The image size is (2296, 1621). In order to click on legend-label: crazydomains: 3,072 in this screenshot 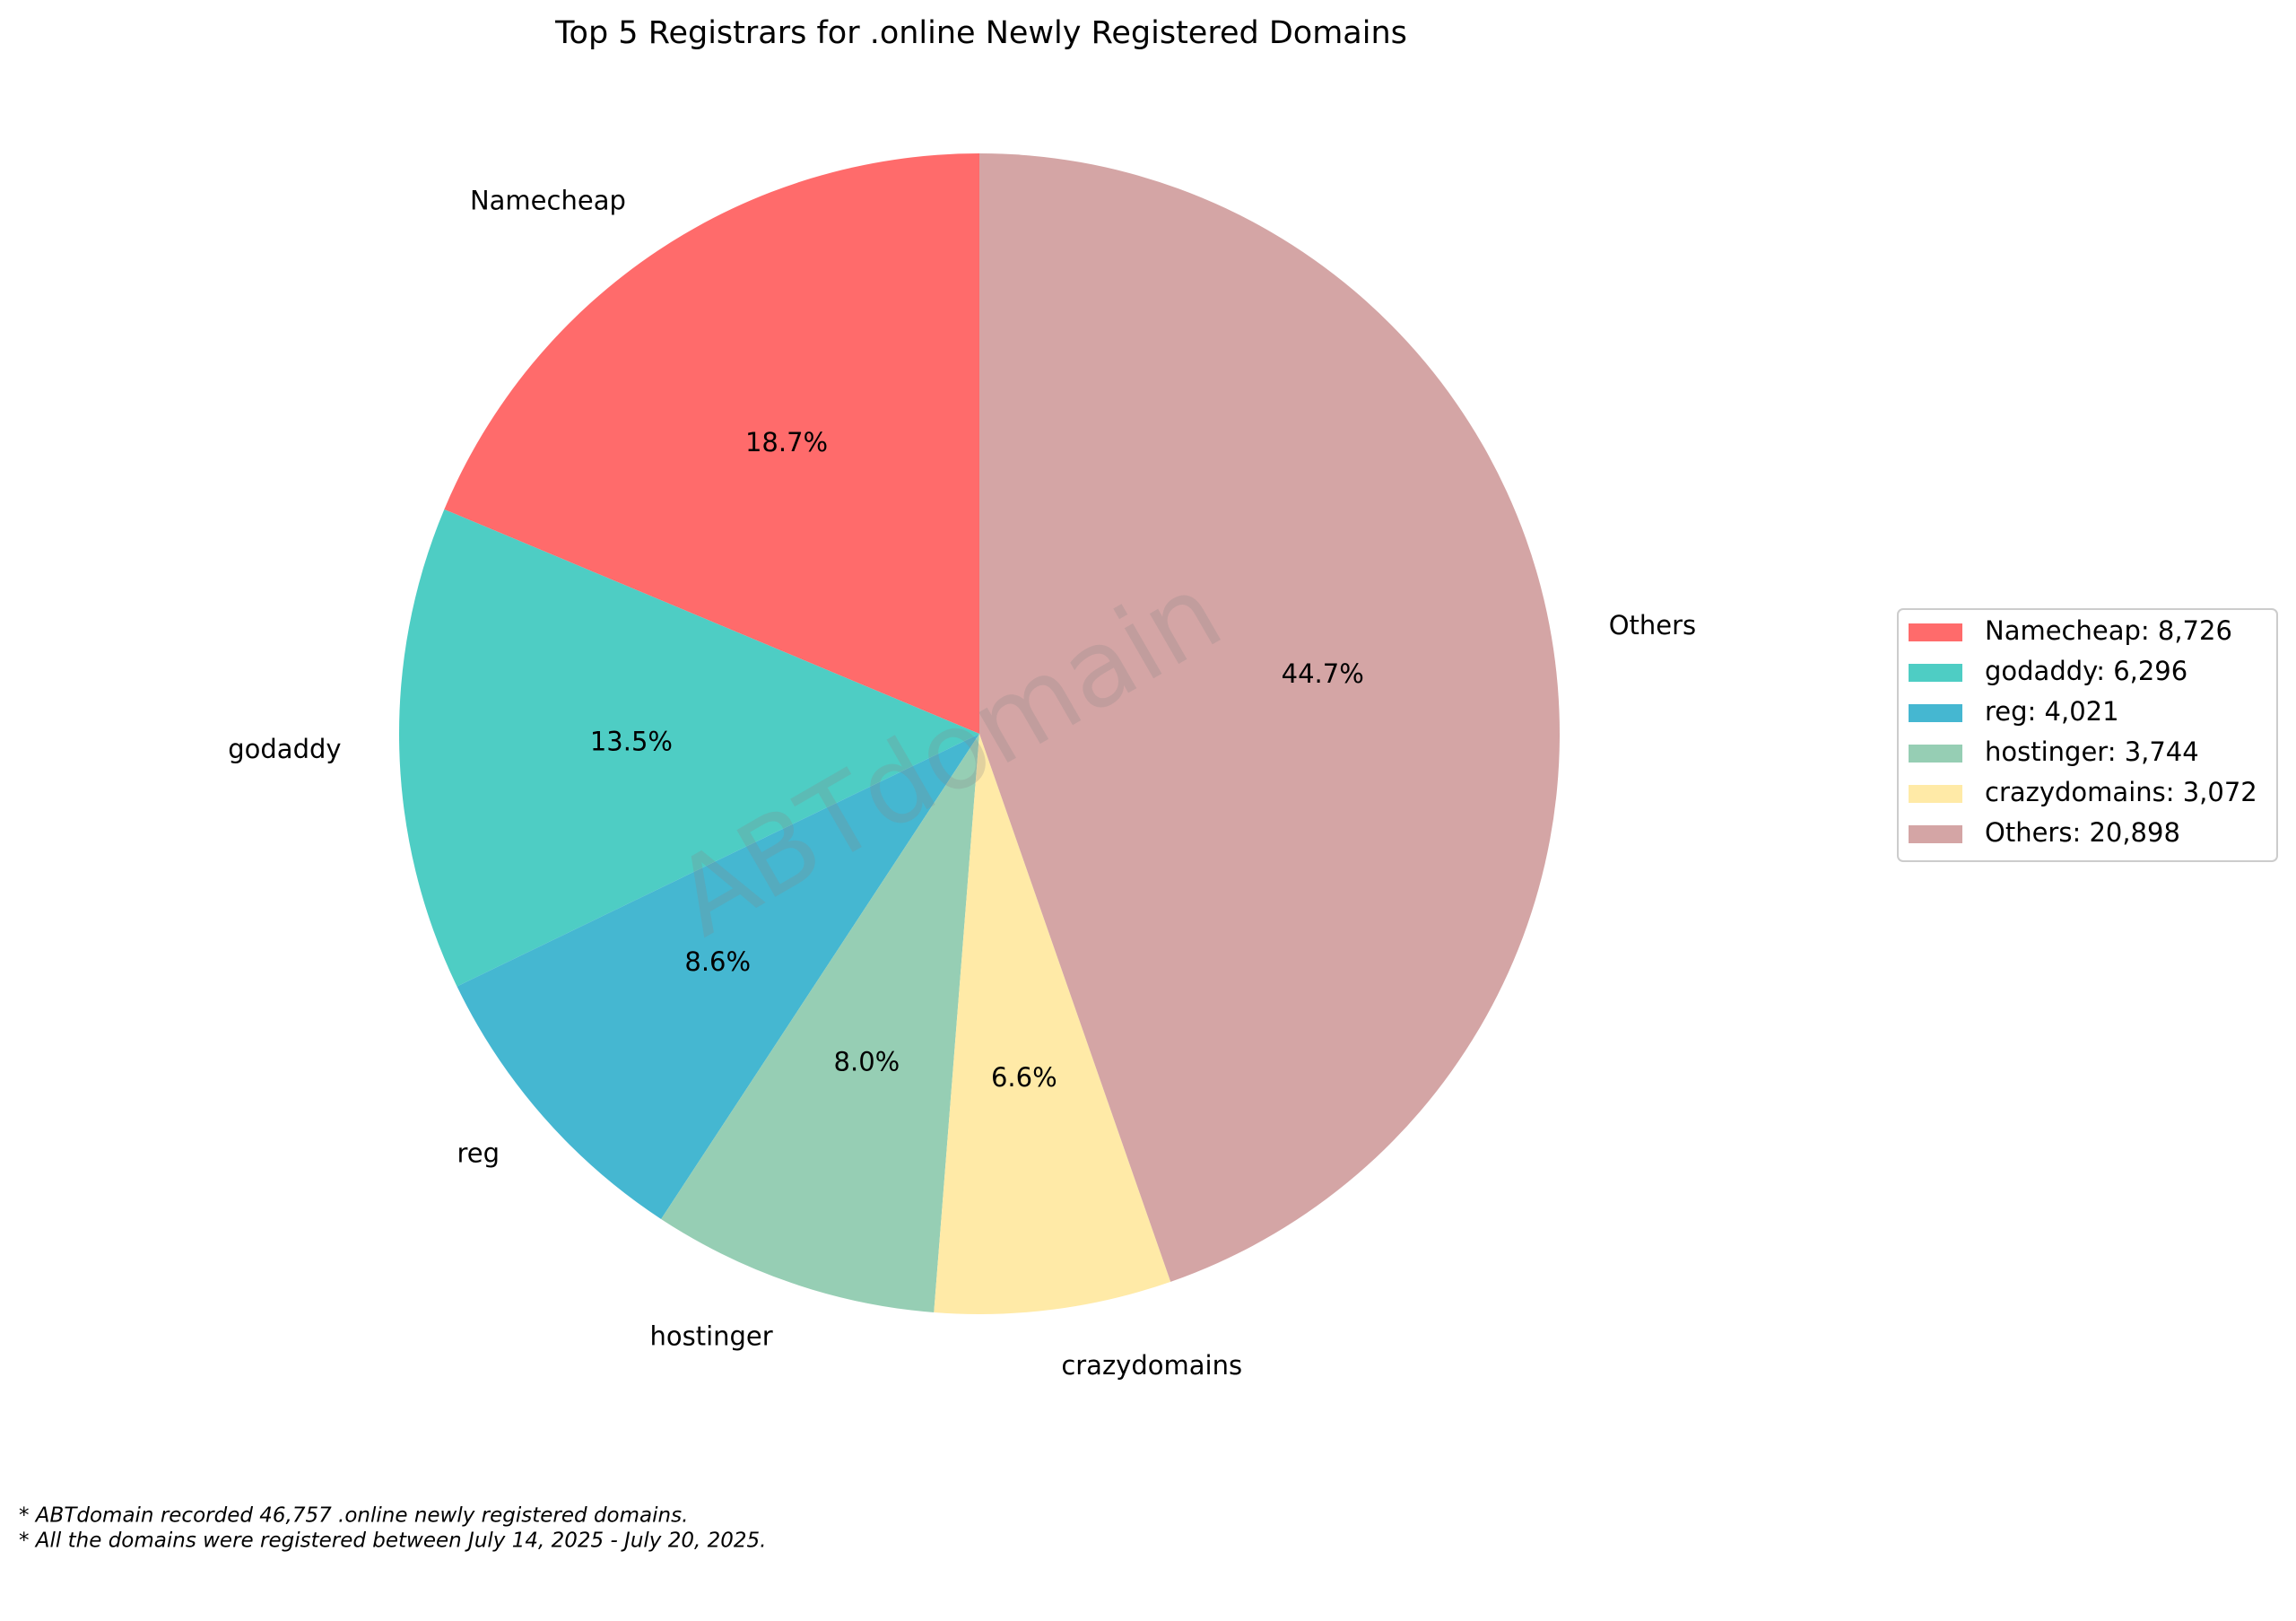, I will do `click(2121, 792)`.